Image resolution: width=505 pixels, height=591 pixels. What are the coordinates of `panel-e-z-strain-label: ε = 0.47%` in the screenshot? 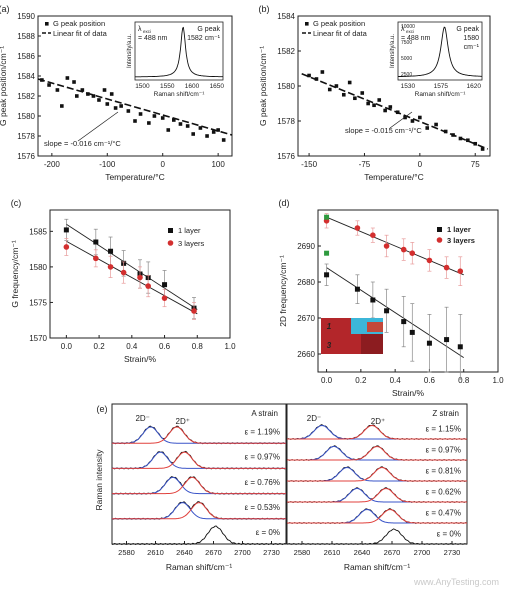 It's located at (443, 513).